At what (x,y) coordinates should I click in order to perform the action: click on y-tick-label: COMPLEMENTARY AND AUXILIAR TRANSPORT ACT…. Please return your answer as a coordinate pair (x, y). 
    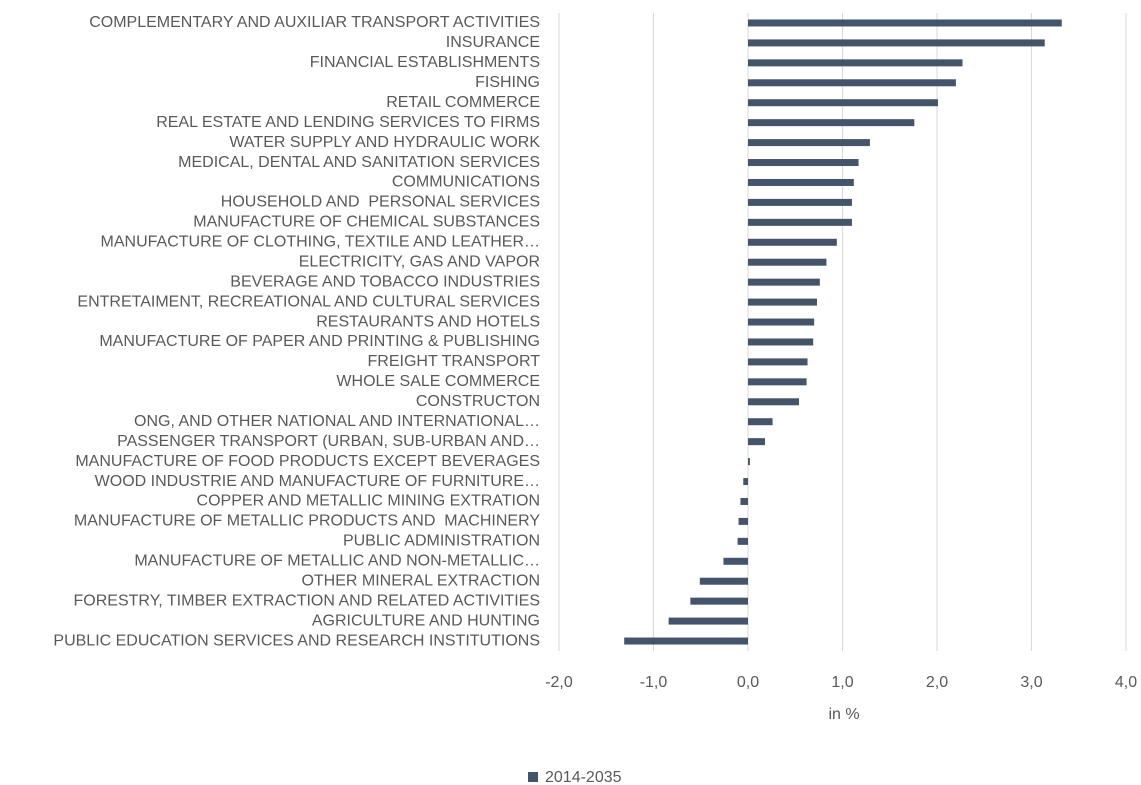
    Looking at the image, I should click on (314, 22).